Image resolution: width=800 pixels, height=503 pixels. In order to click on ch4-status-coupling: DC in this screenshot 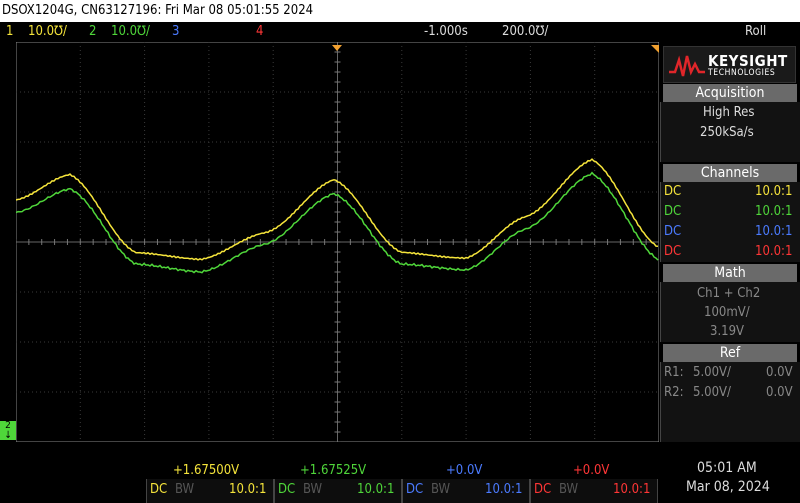, I will do `click(543, 489)`.